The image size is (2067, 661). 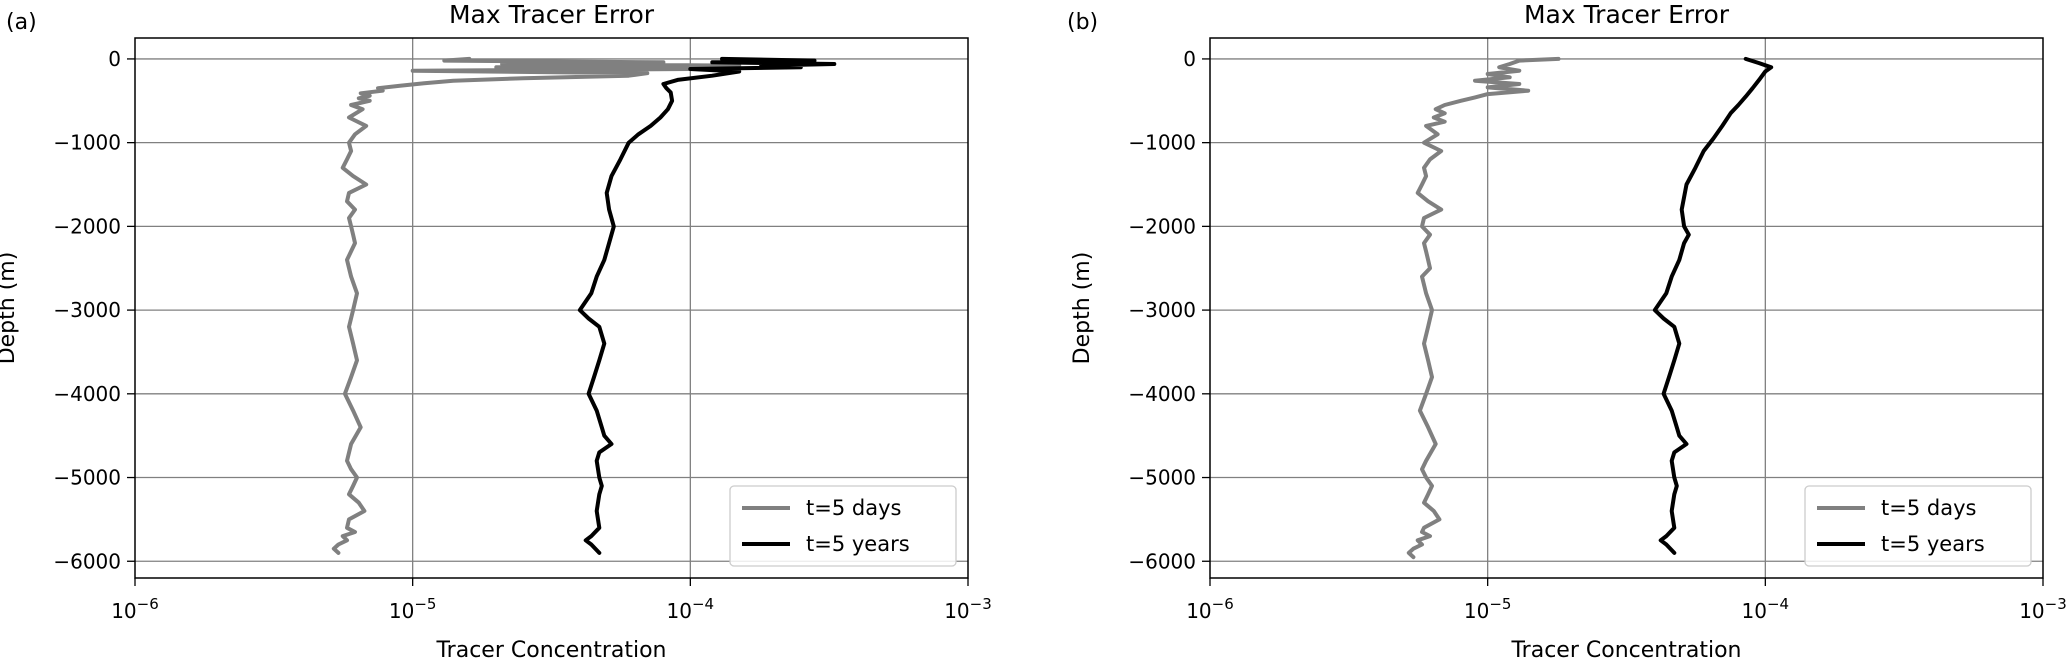 What do you see at coordinates (21, 22) in the screenshot?
I see `panel-label: (a)` at bounding box center [21, 22].